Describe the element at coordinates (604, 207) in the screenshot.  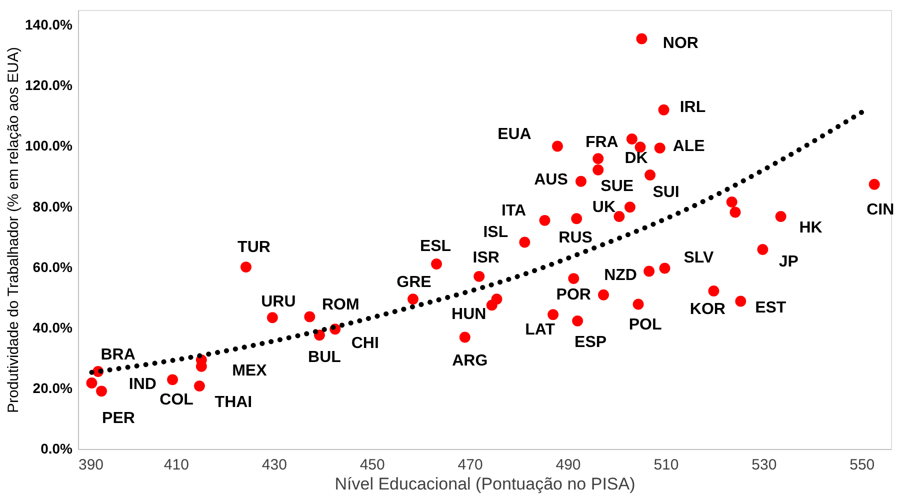
I see `annotation: UK` at that location.